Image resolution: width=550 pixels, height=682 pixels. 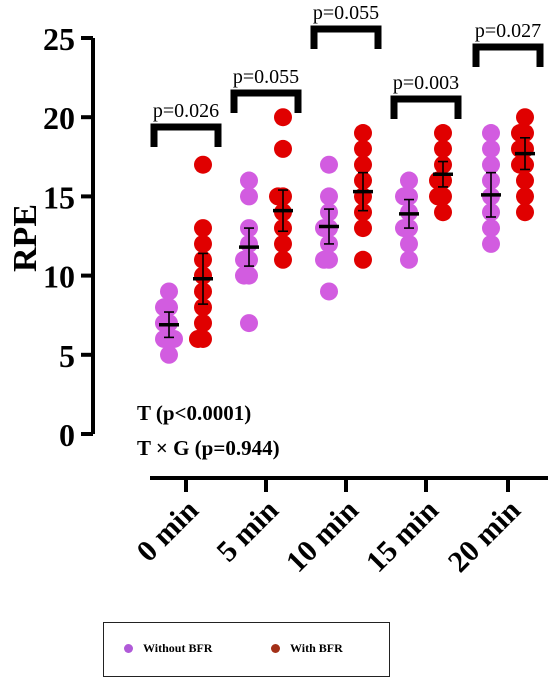 I want to click on legend-item-without-bfr: Without BFR, so click(x=168, y=648).